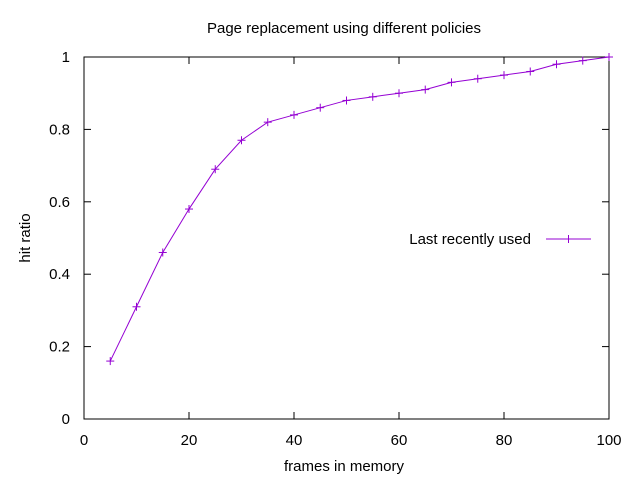 The height and width of the screenshot is (480, 640). I want to click on x-tick-label: 0, so click(84, 440).